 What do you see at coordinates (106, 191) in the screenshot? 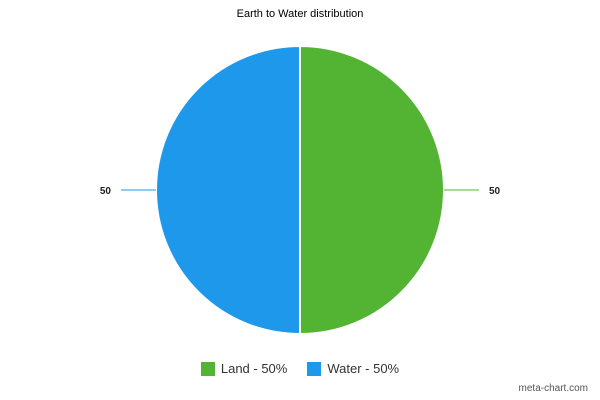
I see `data-label-water: 50` at bounding box center [106, 191].